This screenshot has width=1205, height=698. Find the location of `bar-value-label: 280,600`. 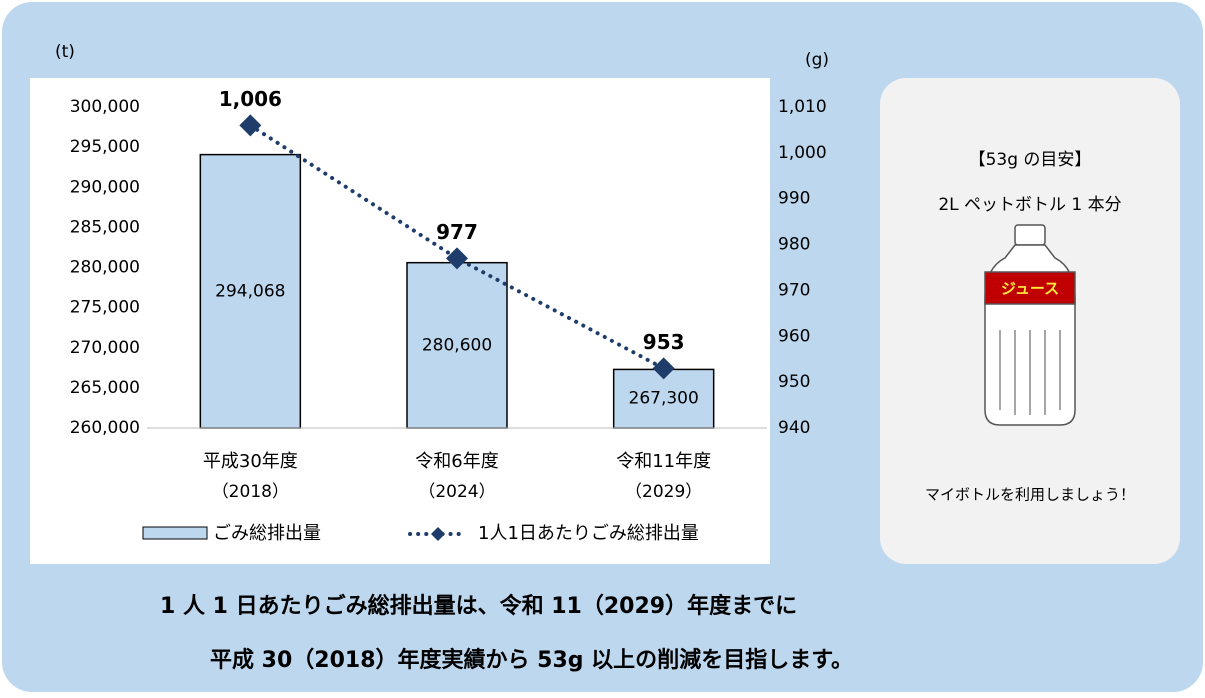

bar-value-label: 280,600 is located at coordinates (457, 345).